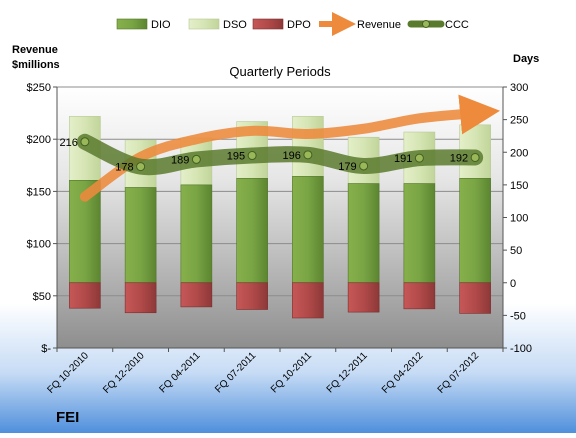 This screenshot has width=576, height=438. What do you see at coordinates (403, 159) in the screenshot?
I see `ccc-data-label: 191` at bounding box center [403, 159].